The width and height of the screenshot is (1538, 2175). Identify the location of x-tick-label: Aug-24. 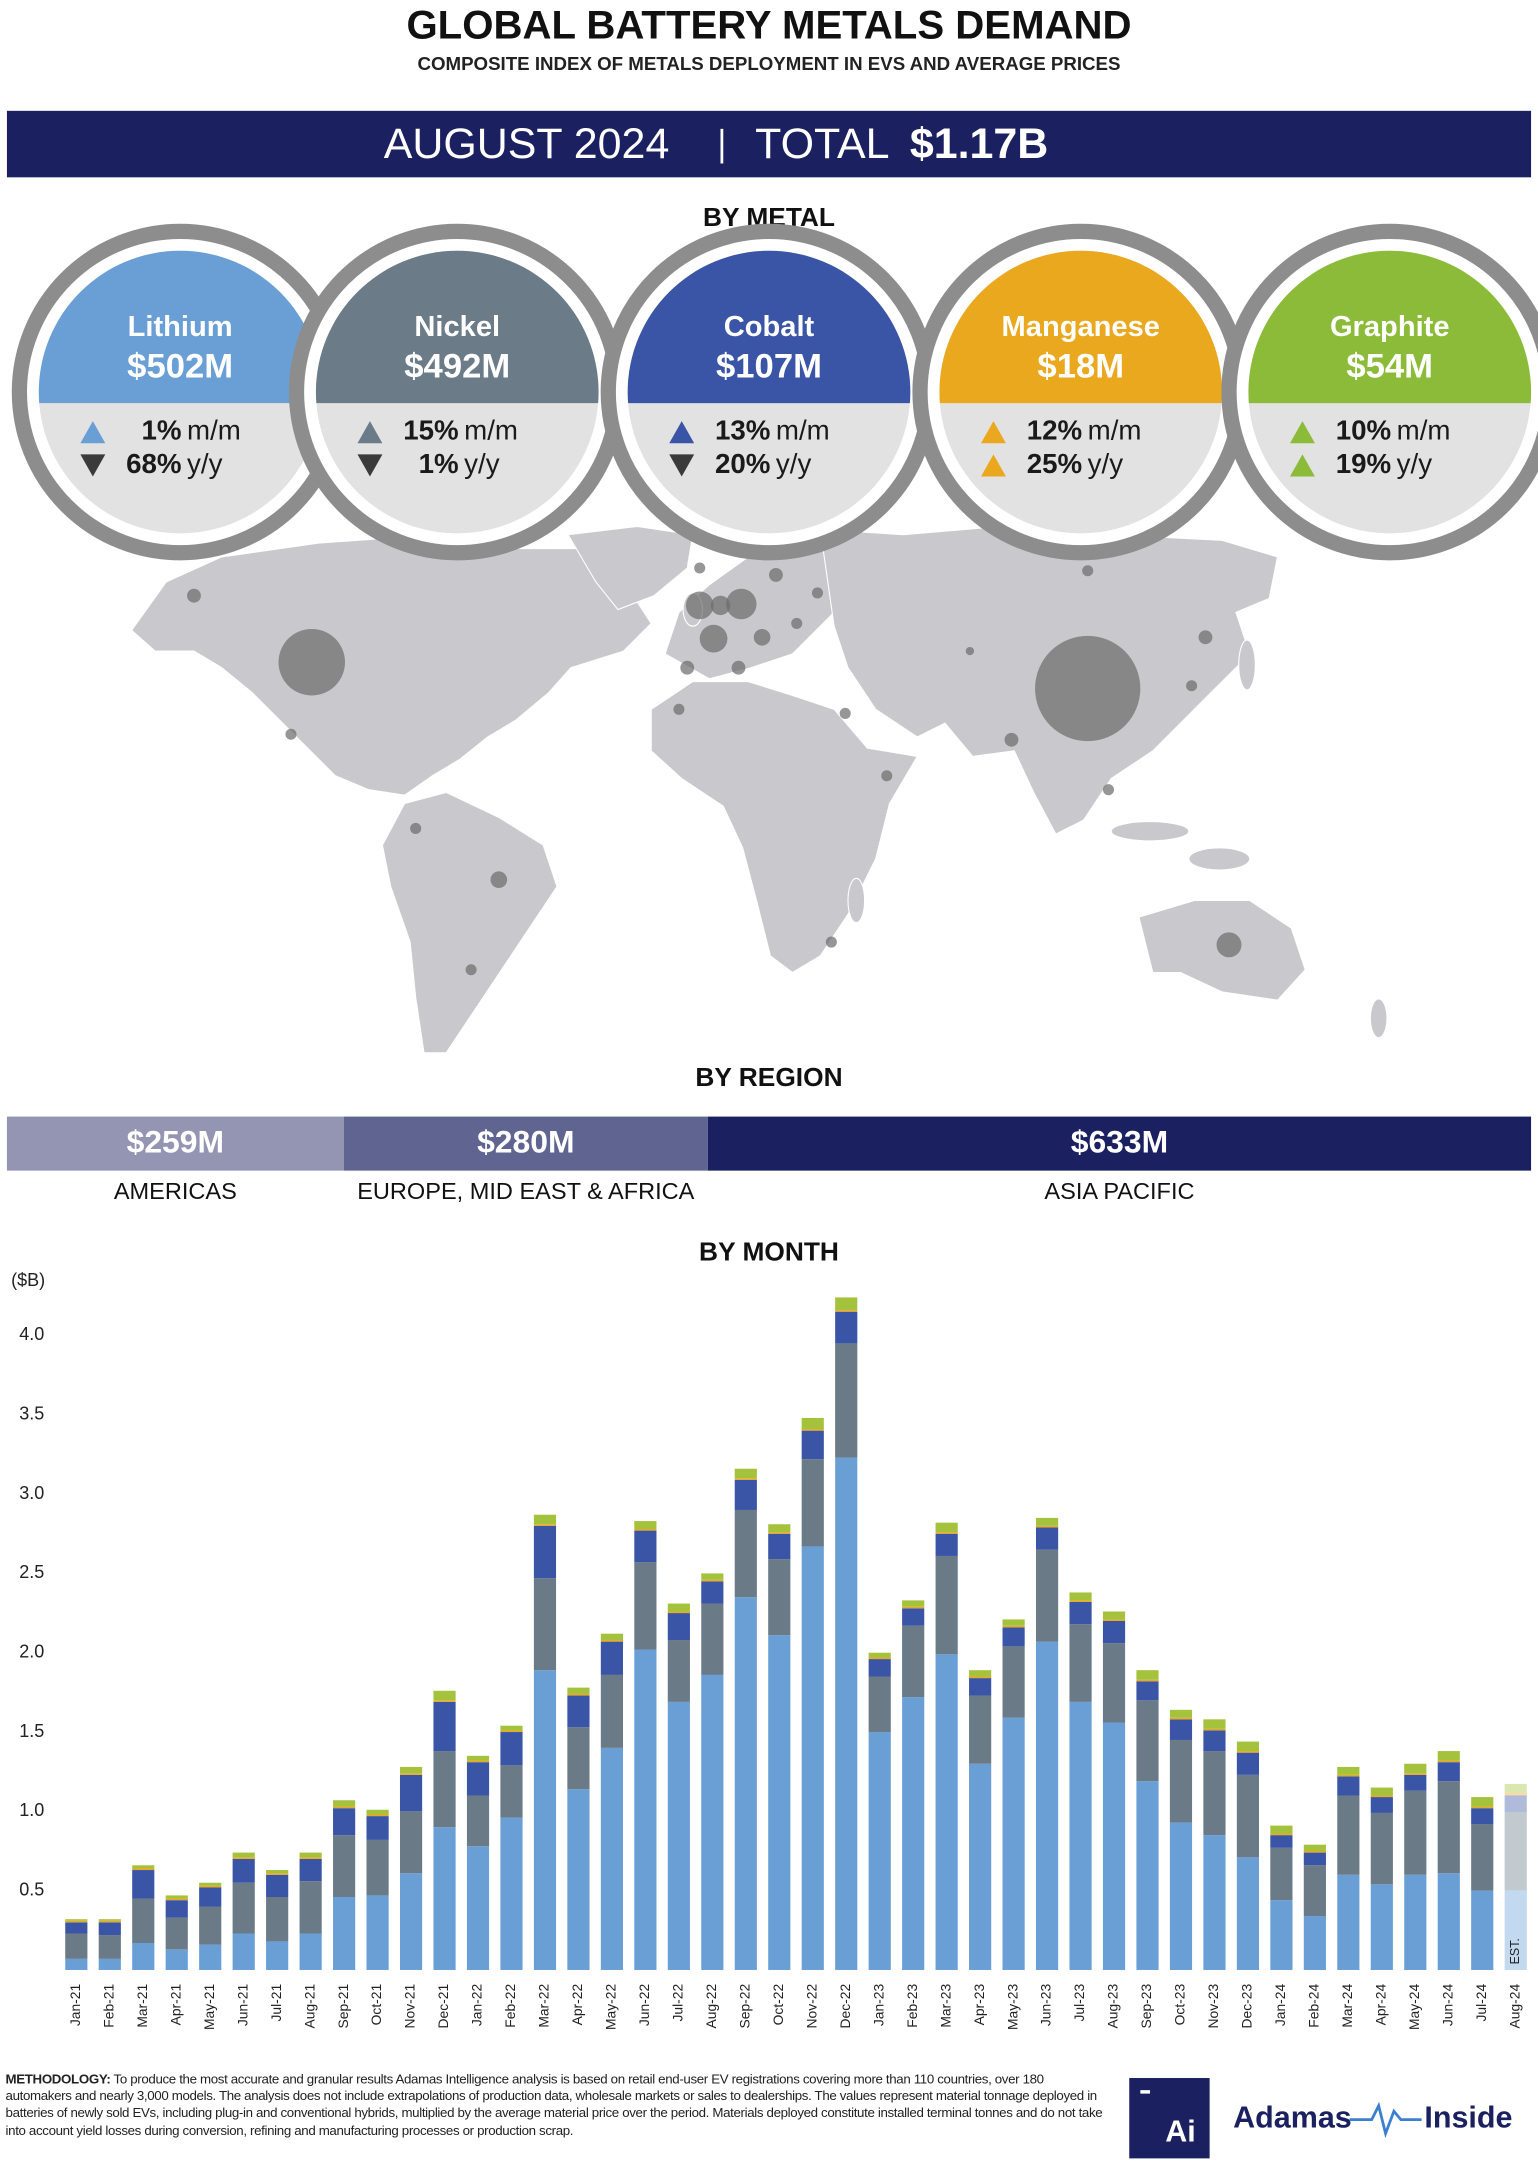
(1514, 2006).